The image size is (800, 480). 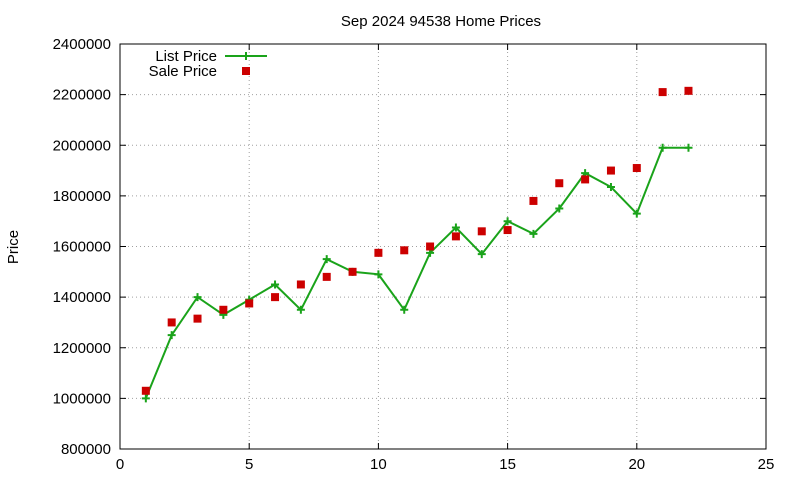 I want to click on y-tick-label: 1200000, so click(x=82, y=348).